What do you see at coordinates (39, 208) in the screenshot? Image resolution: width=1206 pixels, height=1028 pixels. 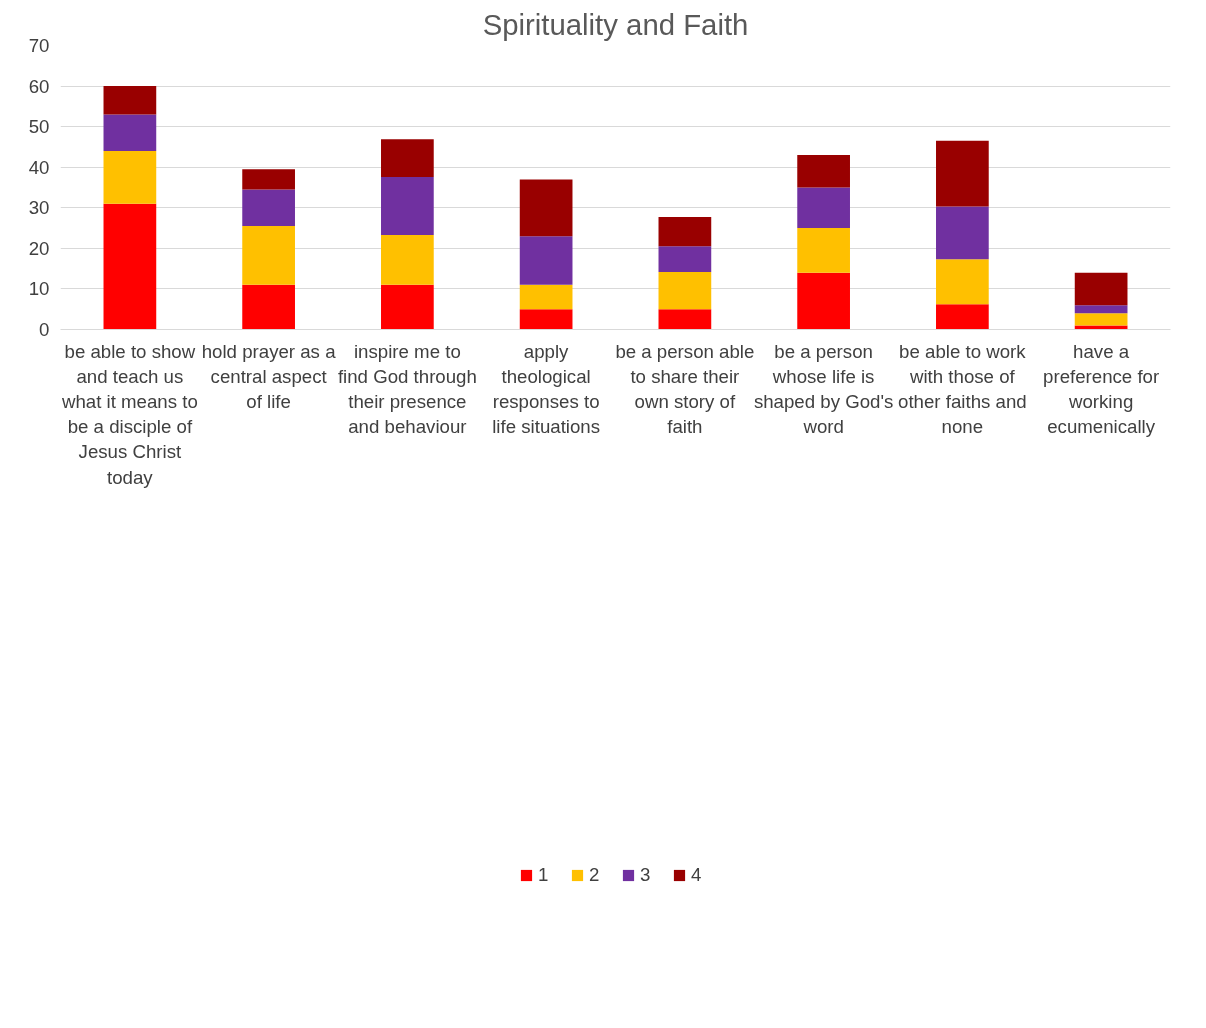 I see `y-tick-label: 30` at bounding box center [39, 208].